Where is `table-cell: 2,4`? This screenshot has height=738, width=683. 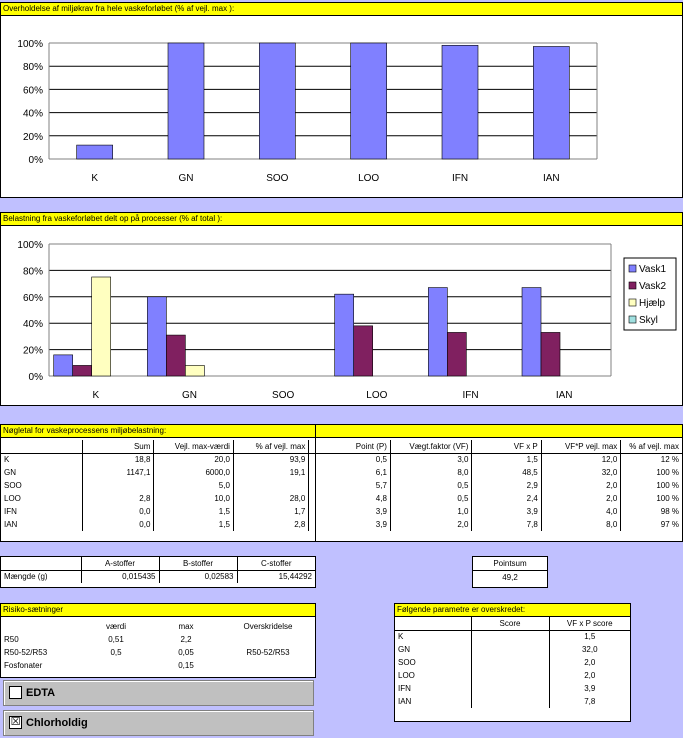 table-cell: 2,4 is located at coordinates (506, 498).